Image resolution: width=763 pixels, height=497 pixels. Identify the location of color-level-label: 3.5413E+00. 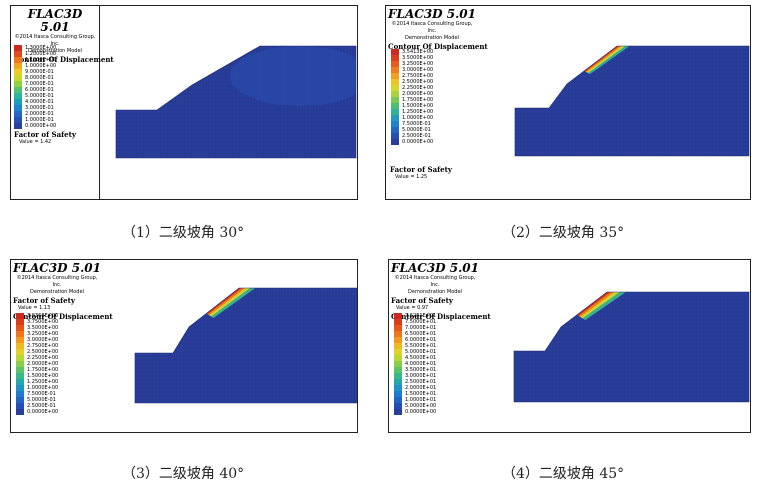
(418, 52).